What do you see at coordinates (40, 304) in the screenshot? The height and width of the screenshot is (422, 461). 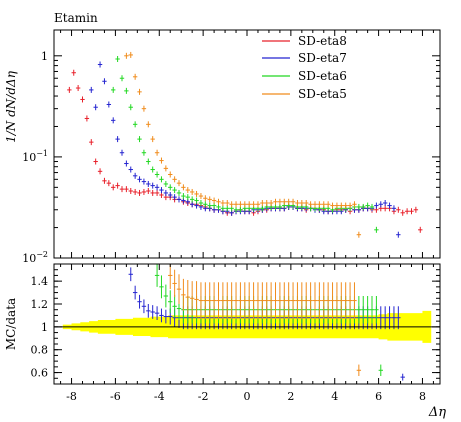 I see `ratio-tick-label: 1.2` at bounding box center [40, 304].